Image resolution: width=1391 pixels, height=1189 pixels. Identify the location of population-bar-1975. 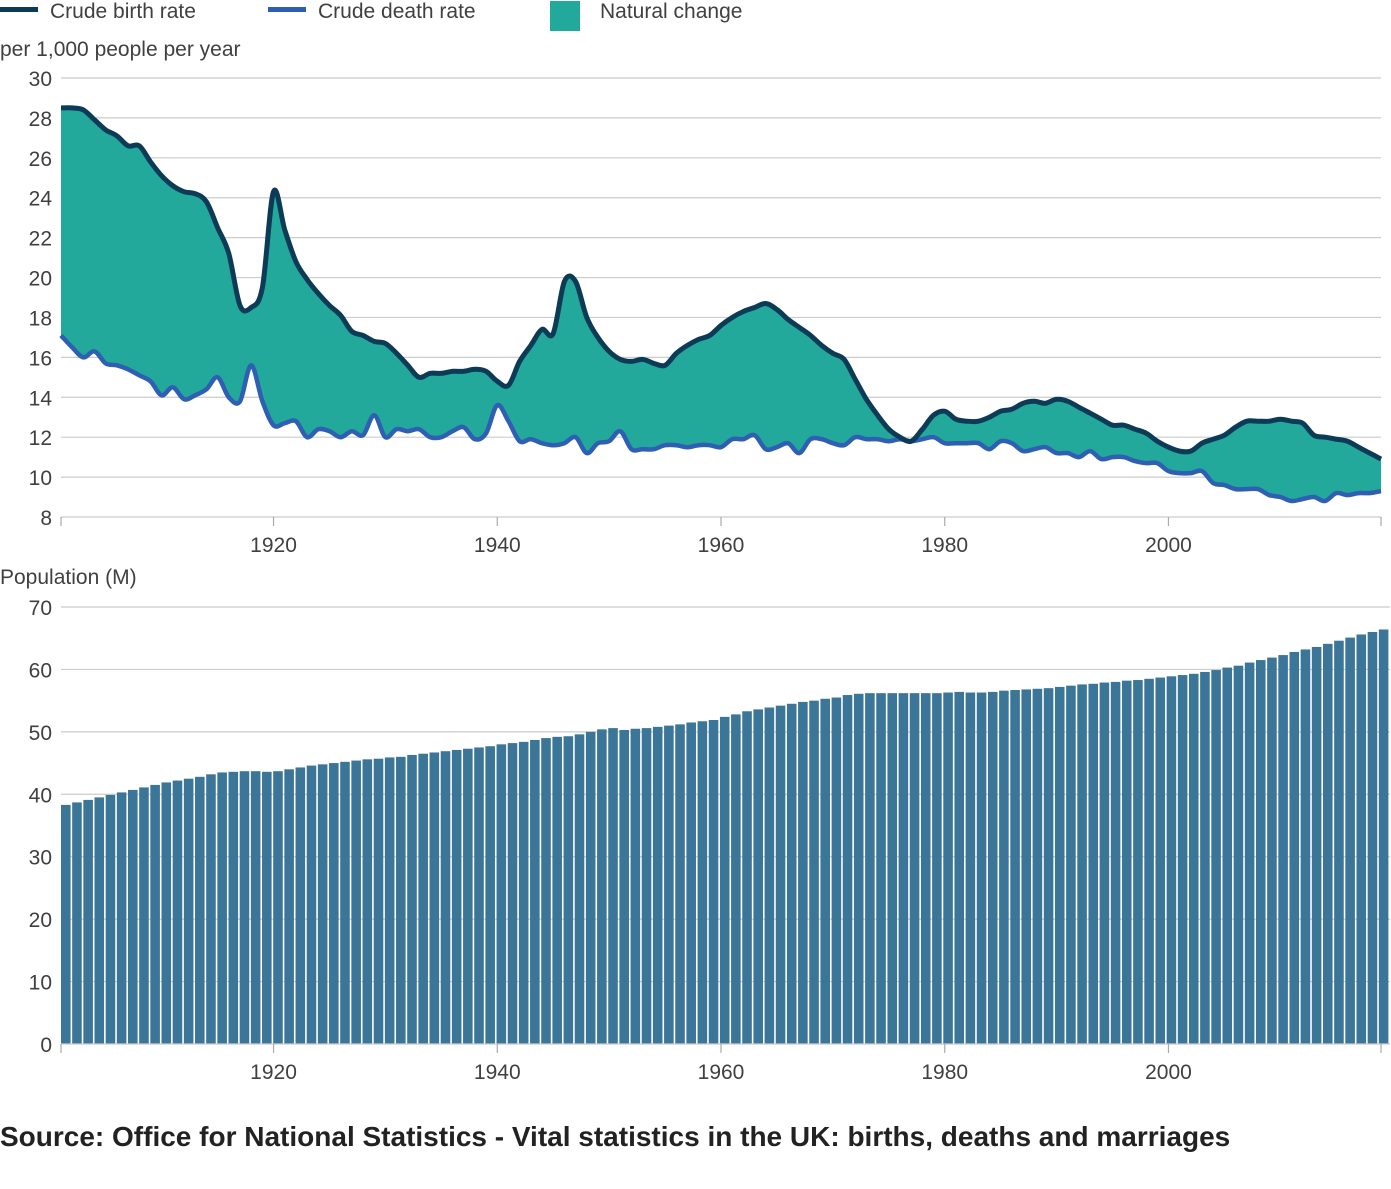
(892, 868).